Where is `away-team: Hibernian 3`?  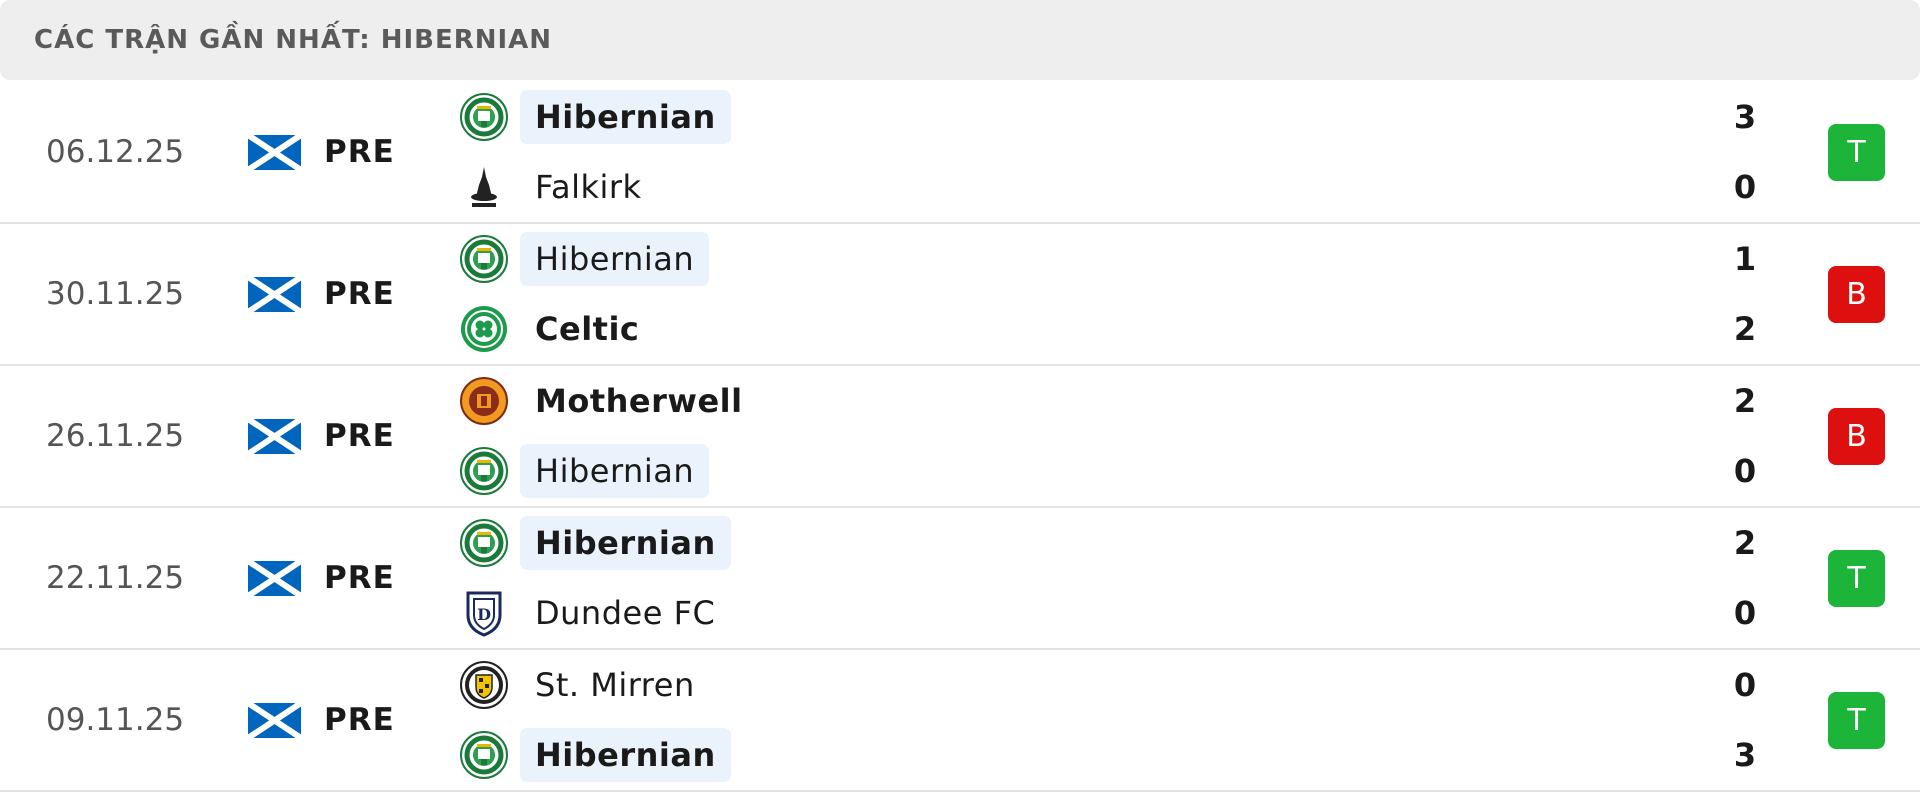
away-team: Hibernian 3 is located at coordinates (1108, 755).